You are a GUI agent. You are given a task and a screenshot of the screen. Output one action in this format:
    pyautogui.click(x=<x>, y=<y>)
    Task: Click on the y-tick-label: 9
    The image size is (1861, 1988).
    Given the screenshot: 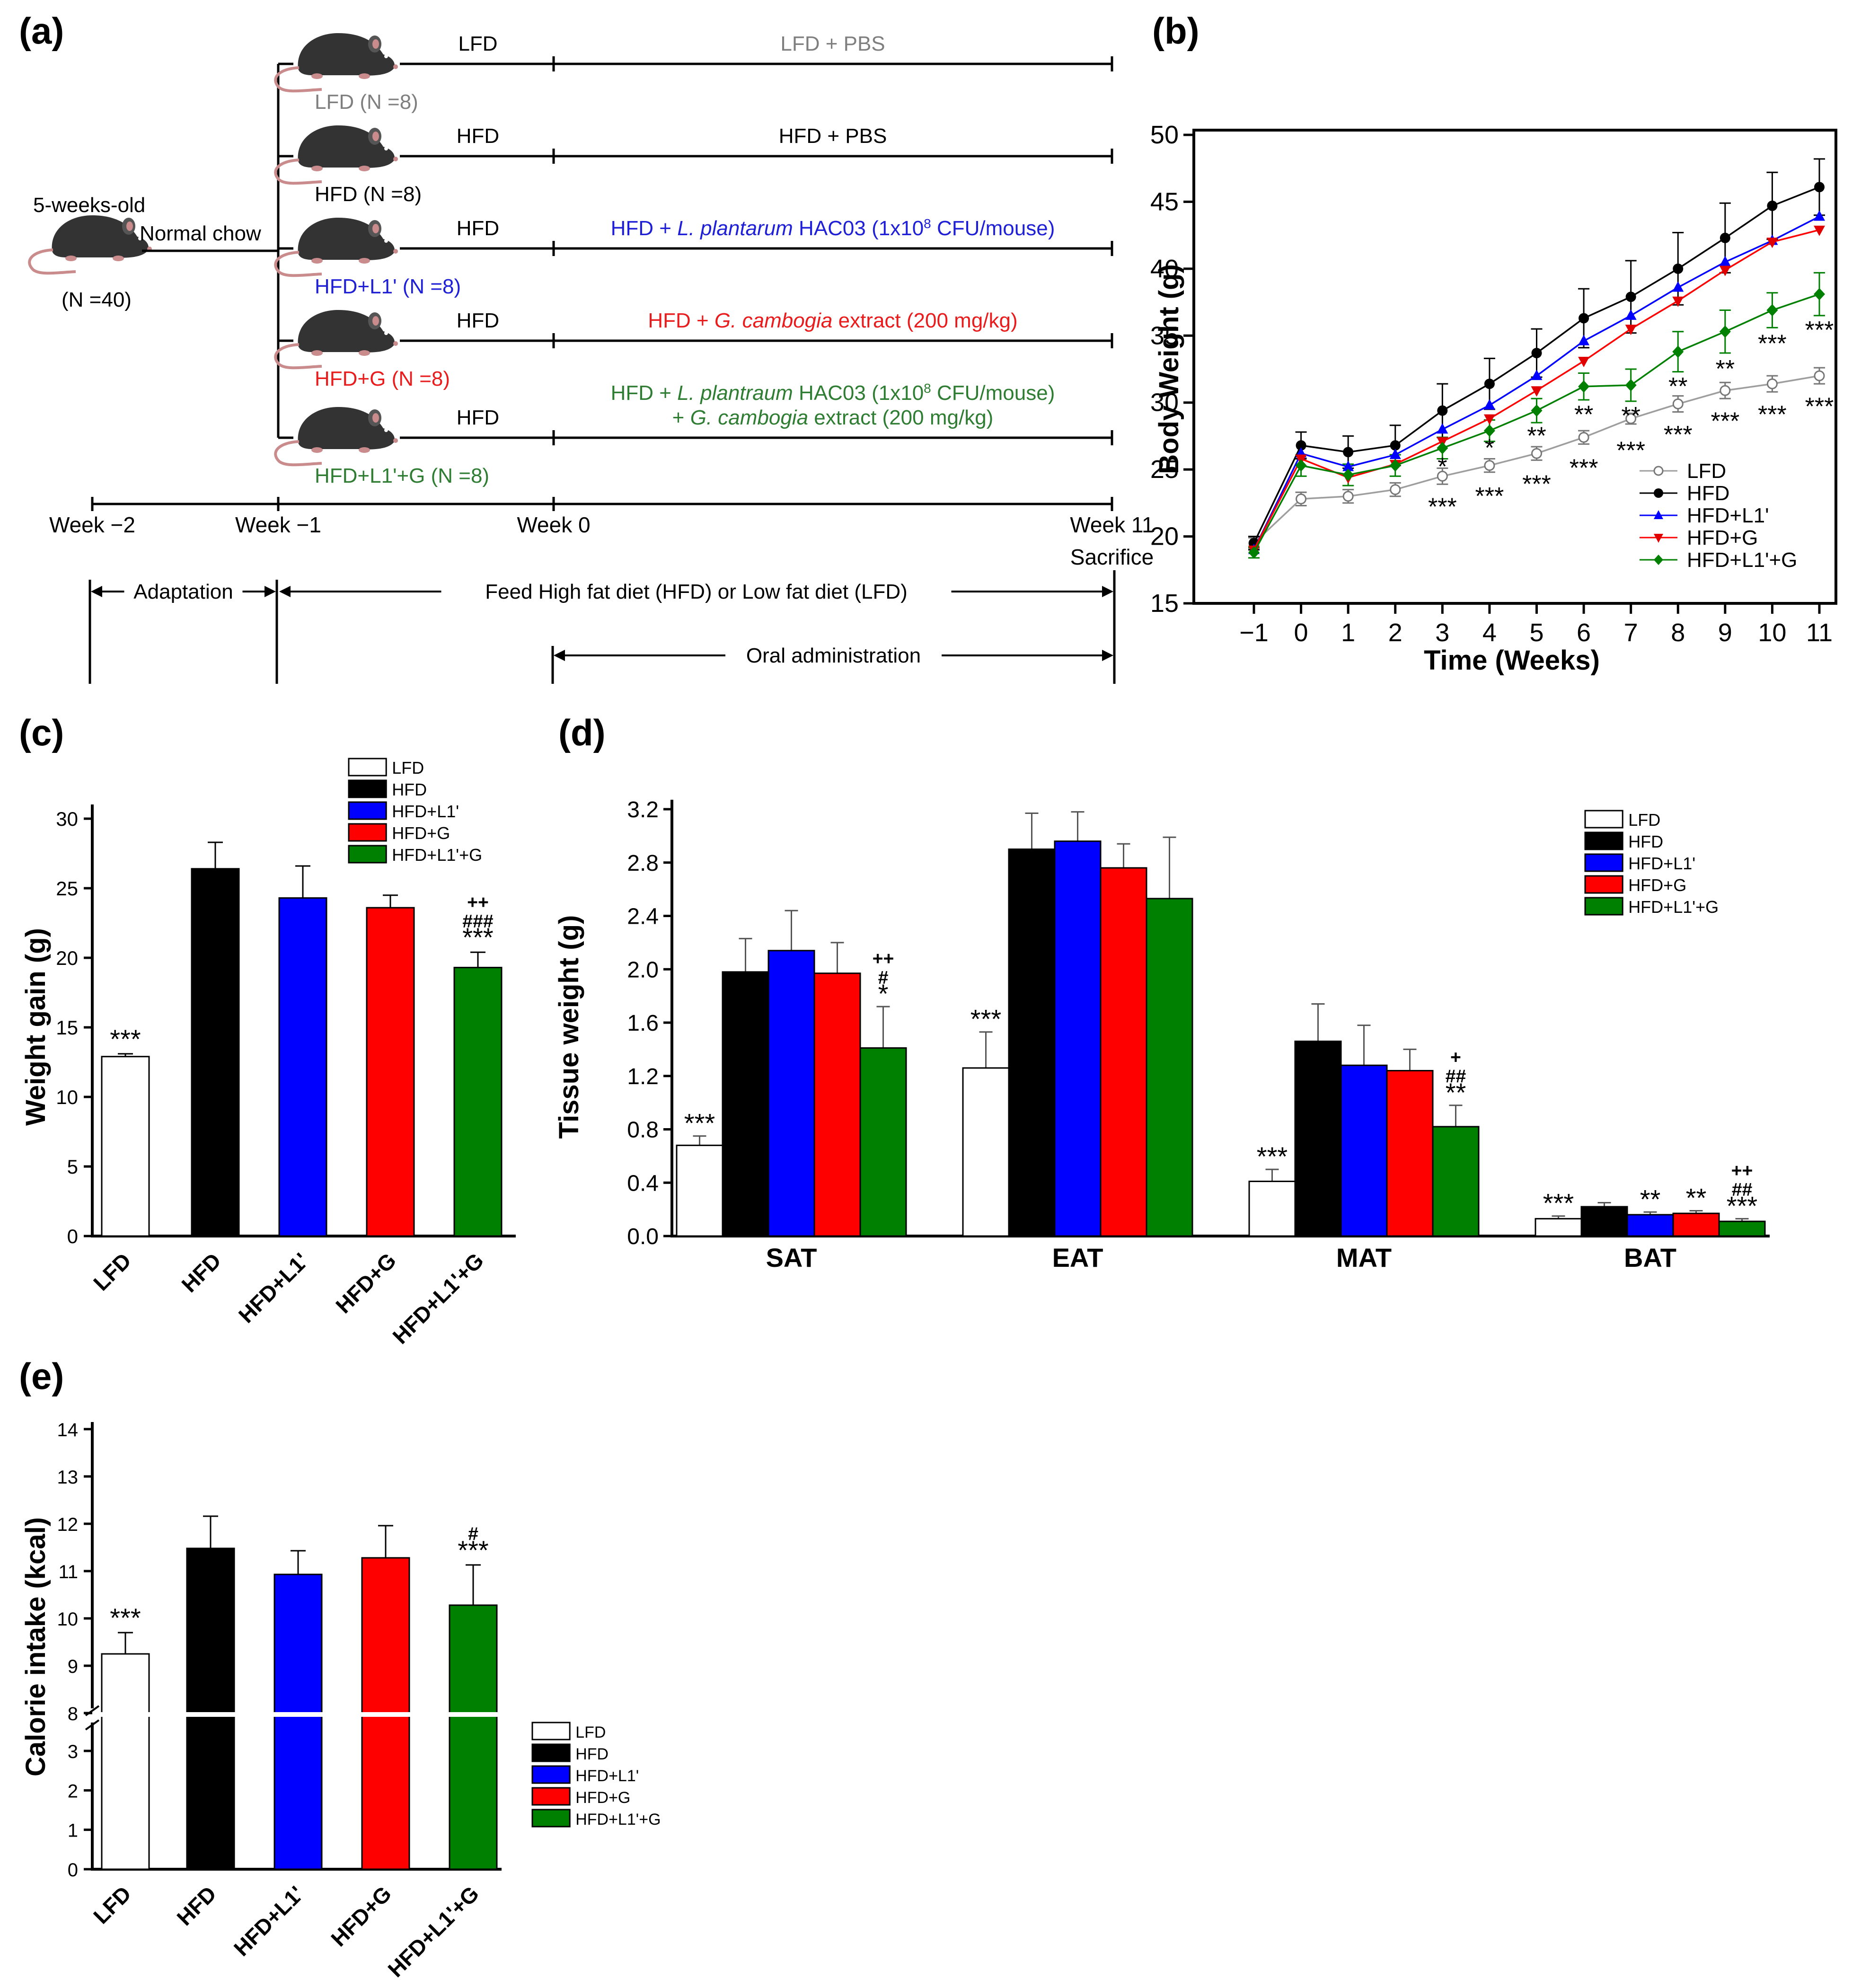 What is the action you would take?
    pyautogui.click(x=73, y=1667)
    